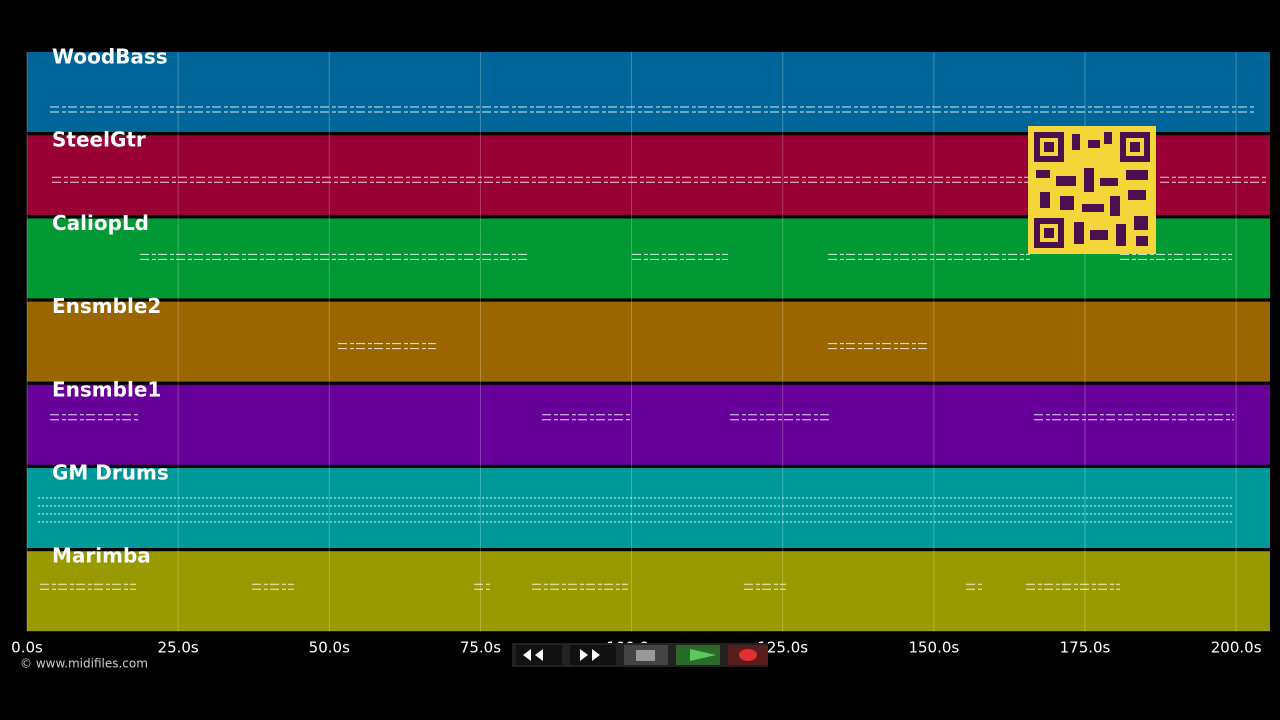  I want to click on x-tick-label: 25.0s, so click(178, 648).